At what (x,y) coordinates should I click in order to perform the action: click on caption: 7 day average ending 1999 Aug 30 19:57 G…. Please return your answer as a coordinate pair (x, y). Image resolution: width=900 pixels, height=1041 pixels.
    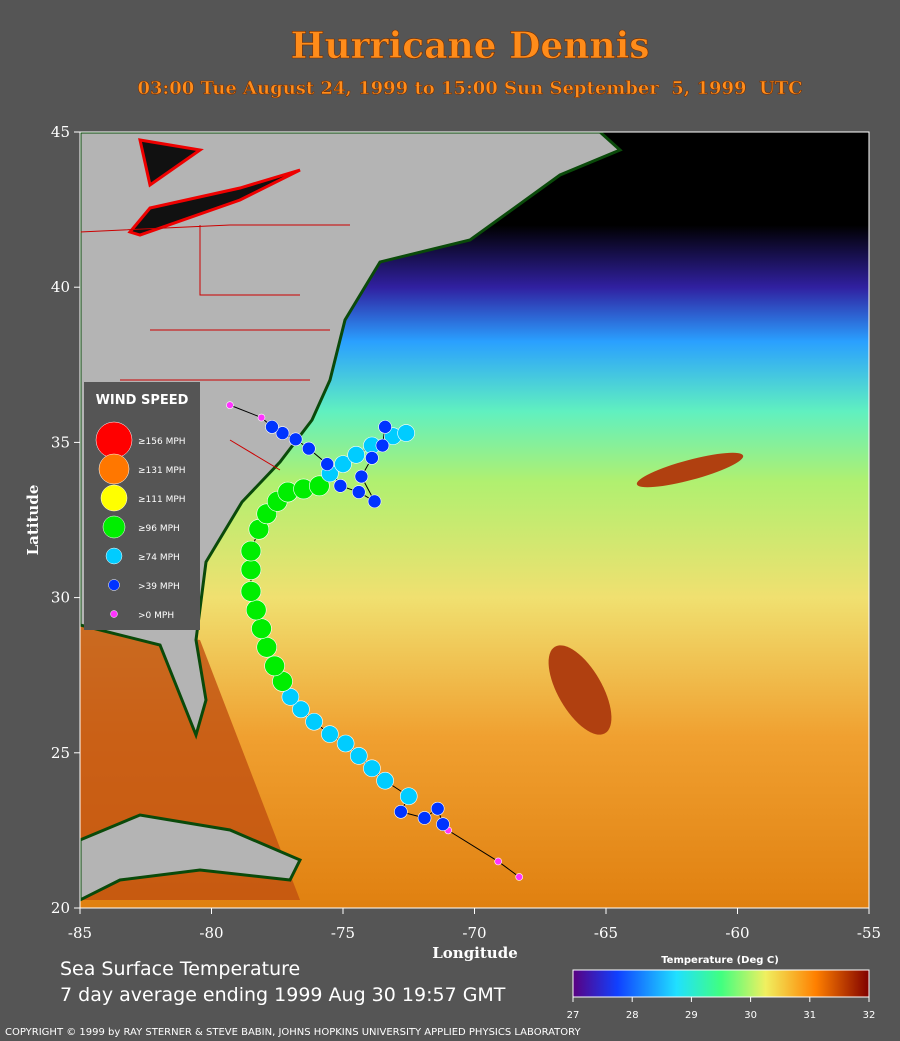
    Looking at the image, I should click on (283, 995).